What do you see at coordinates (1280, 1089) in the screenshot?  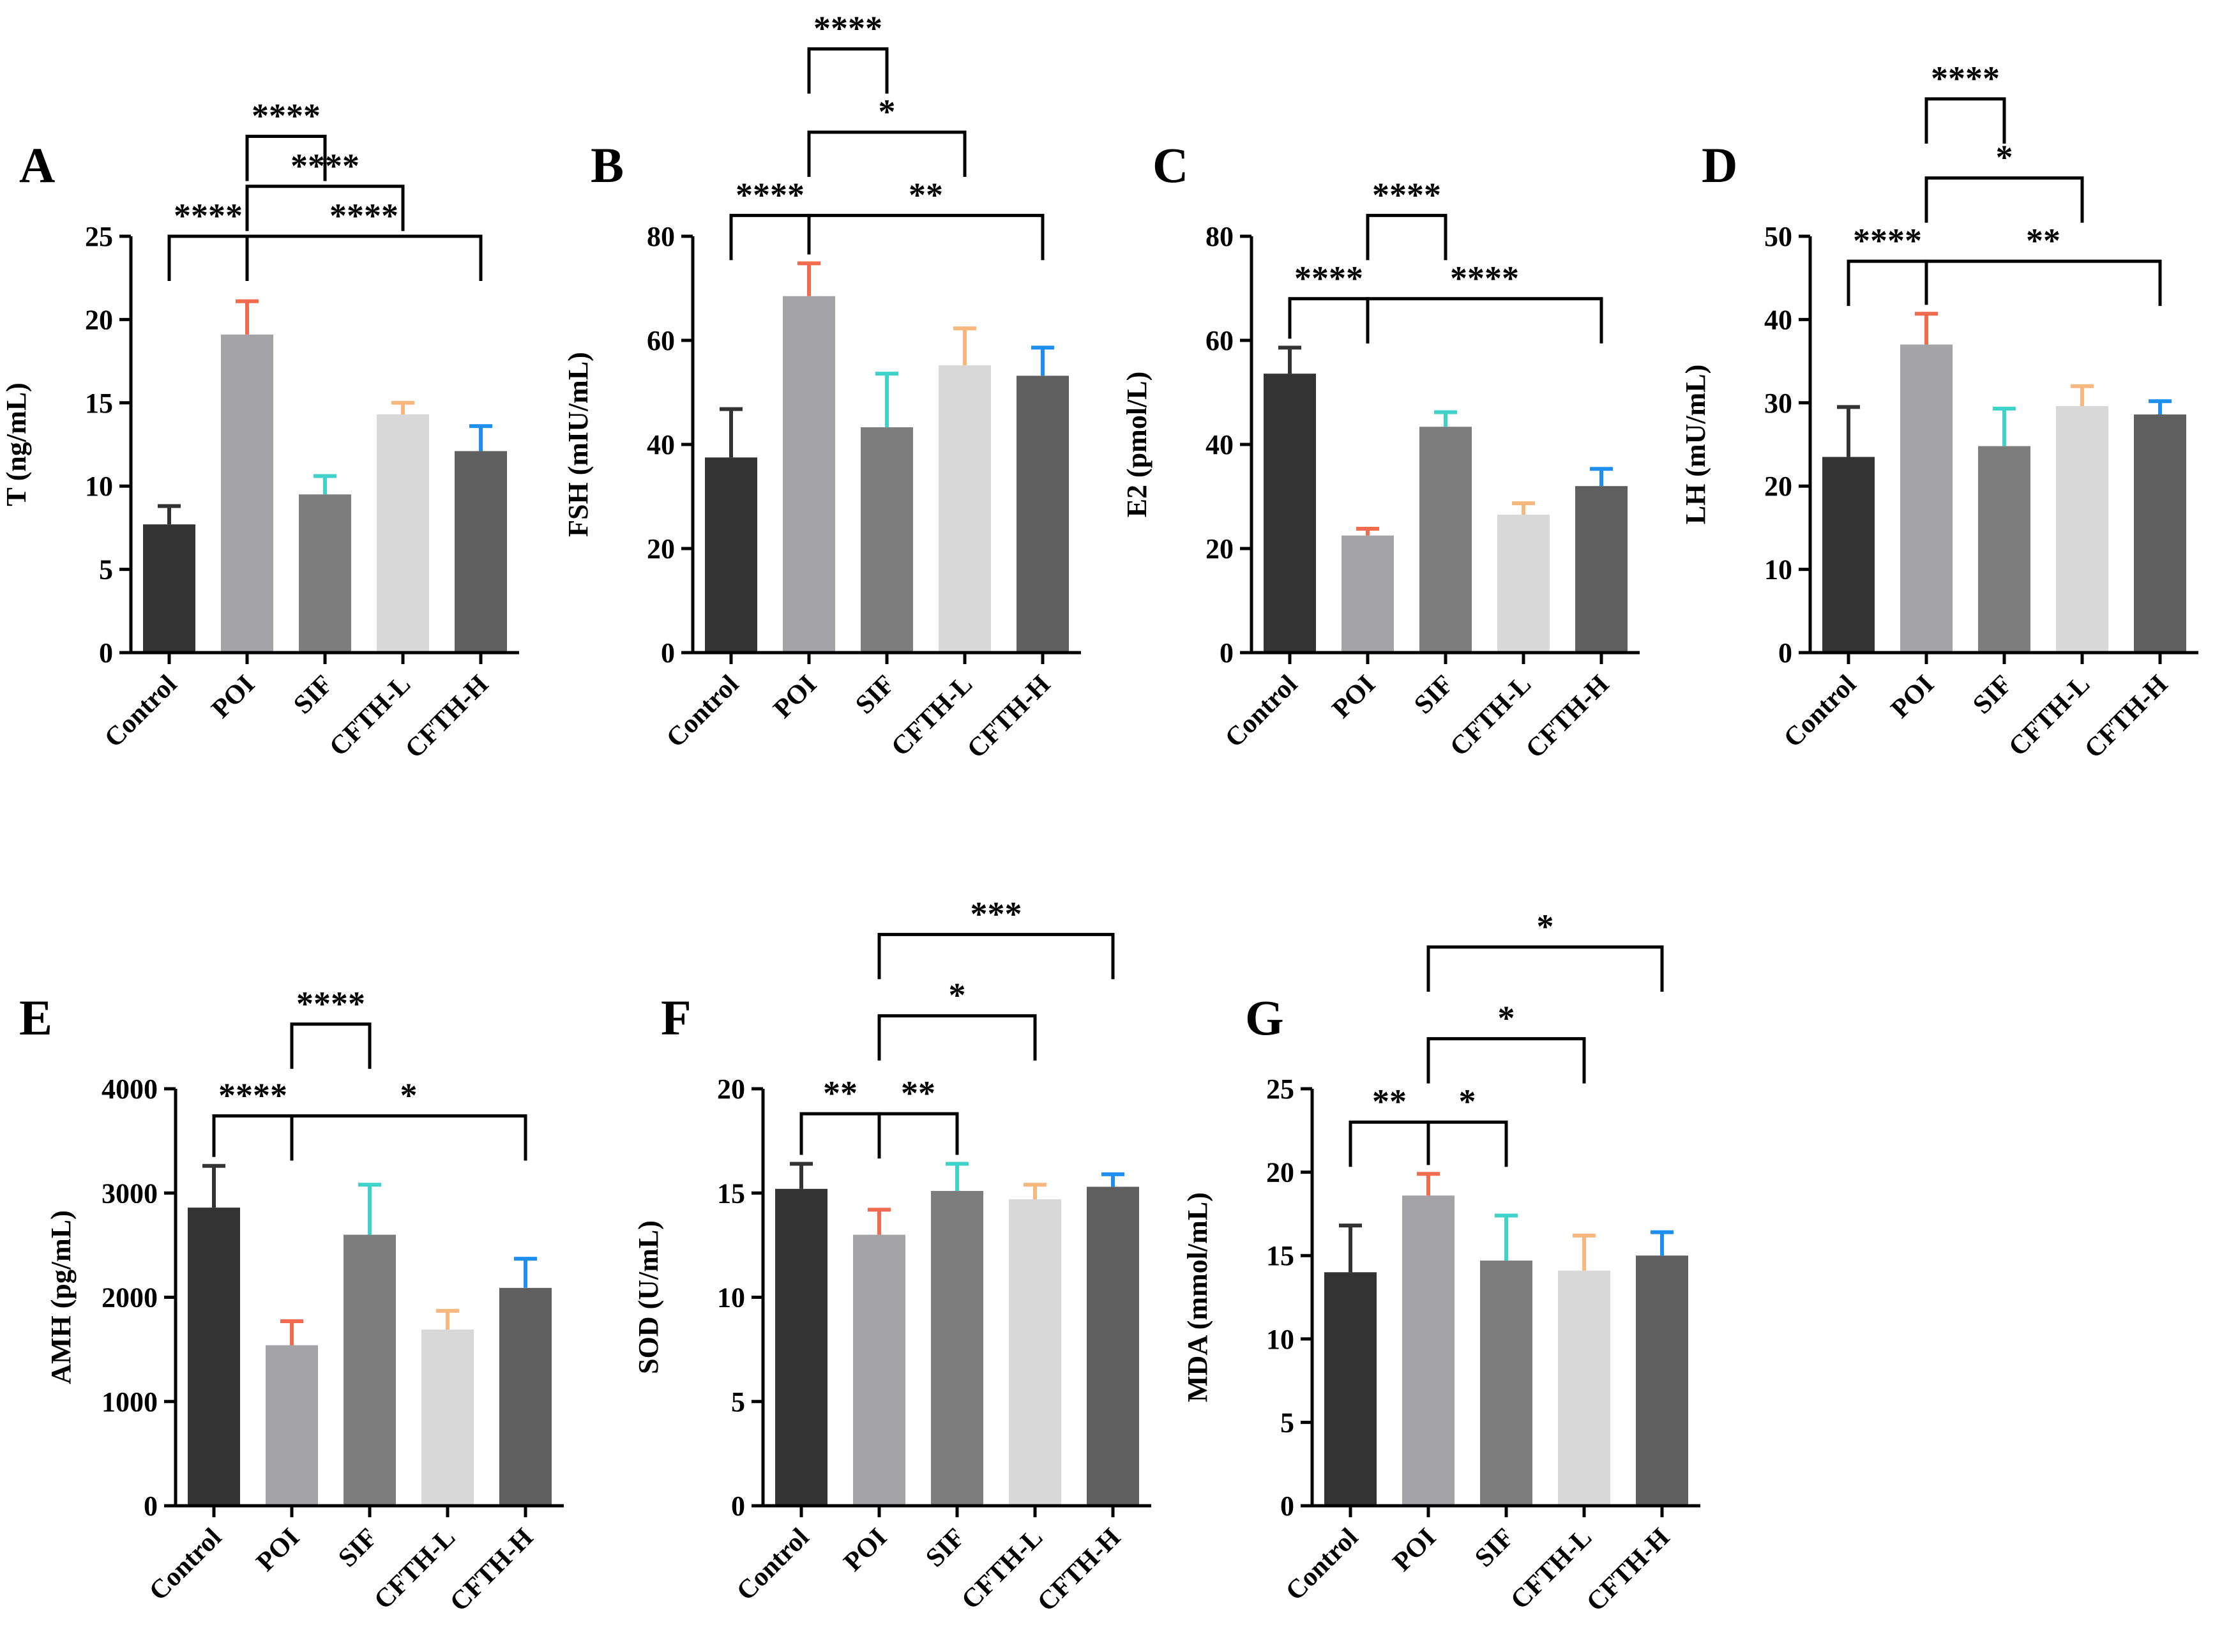 I see `y-tick-label-g: 25` at bounding box center [1280, 1089].